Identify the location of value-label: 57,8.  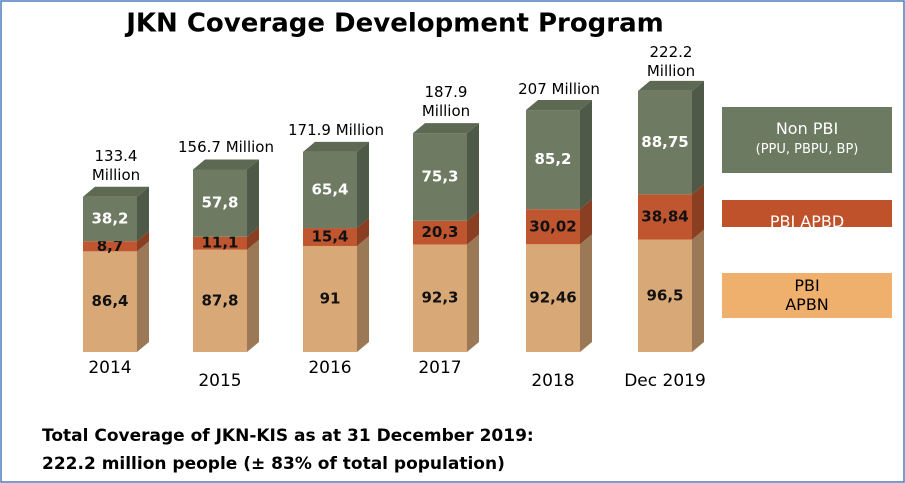
(219, 203).